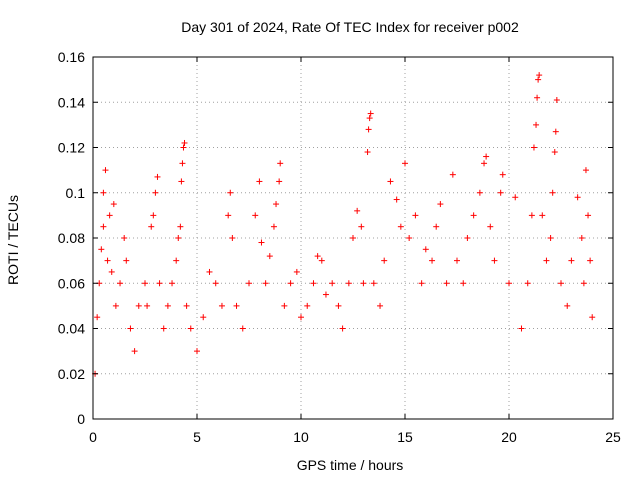 The height and width of the screenshot is (480, 640). What do you see at coordinates (93, 437) in the screenshot?
I see `x-tick-label: 0` at bounding box center [93, 437].